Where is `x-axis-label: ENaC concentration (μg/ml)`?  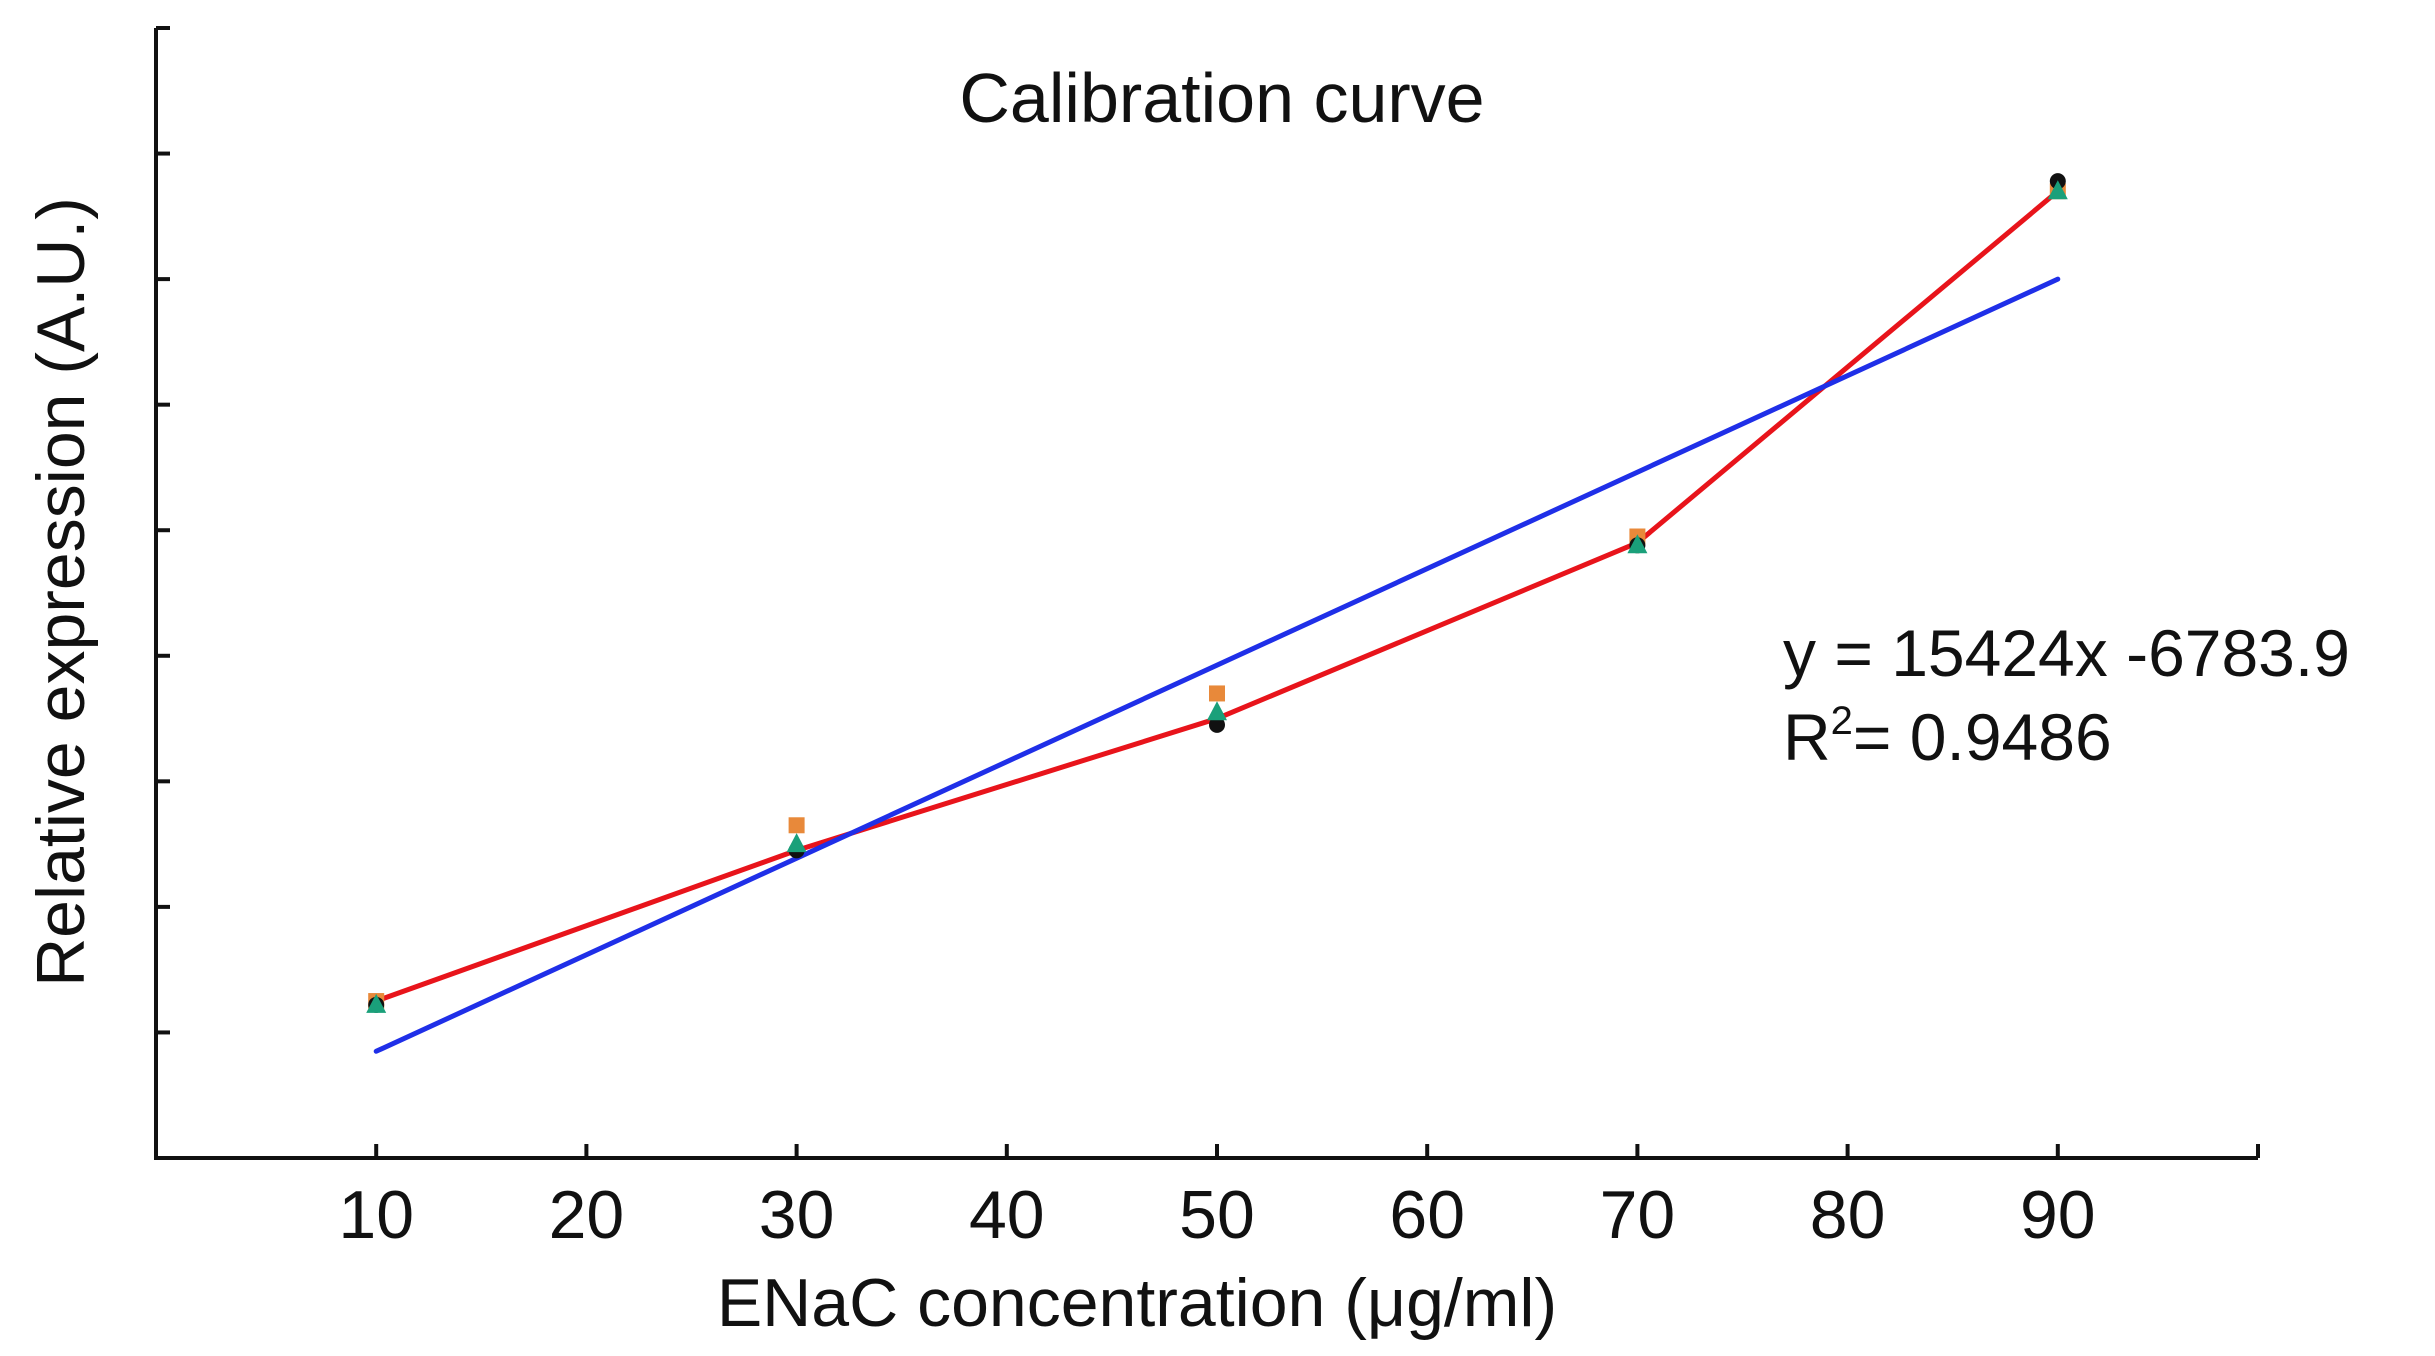
x-axis-label: ENaC concentration (μg/ml) is located at coordinates (1137, 1303).